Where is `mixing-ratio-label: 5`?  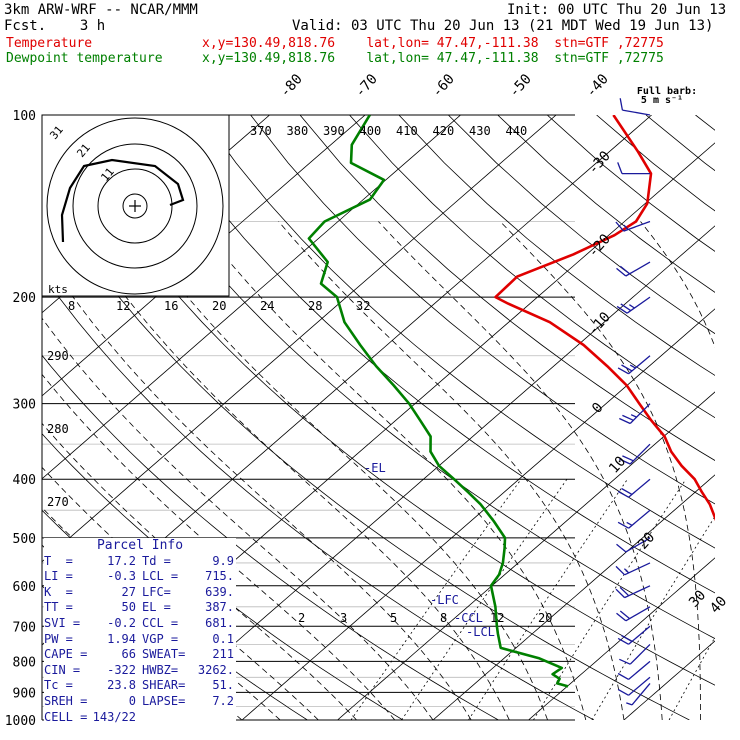 mixing-ratio-label: 5 is located at coordinates (393, 618).